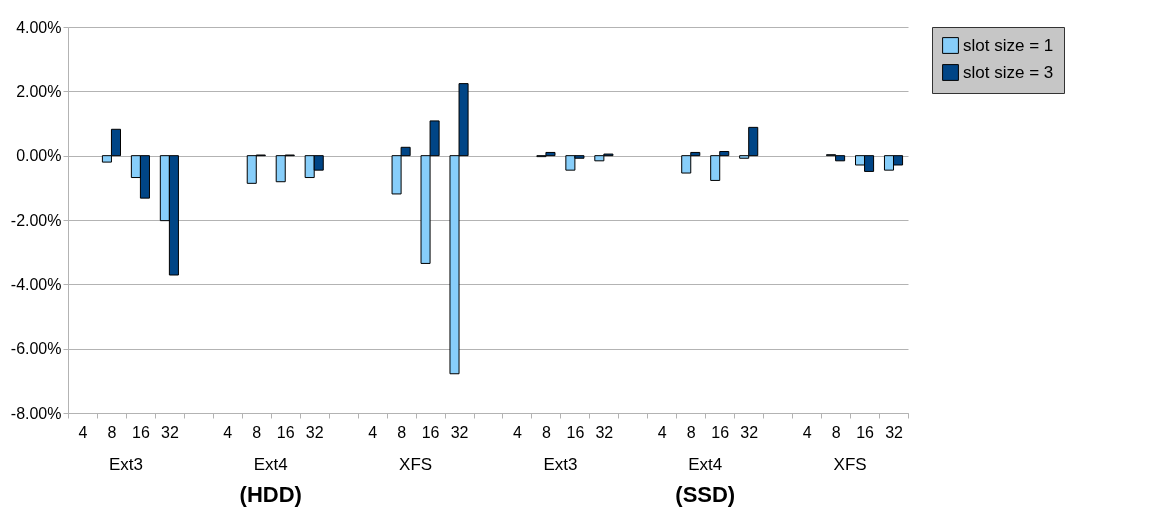 Image resolution: width=1154 pixels, height=513 pixels. Describe the element at coordinates (1008, 45) in the screenshot. I see `legend-label: slot size = 1` at that location.